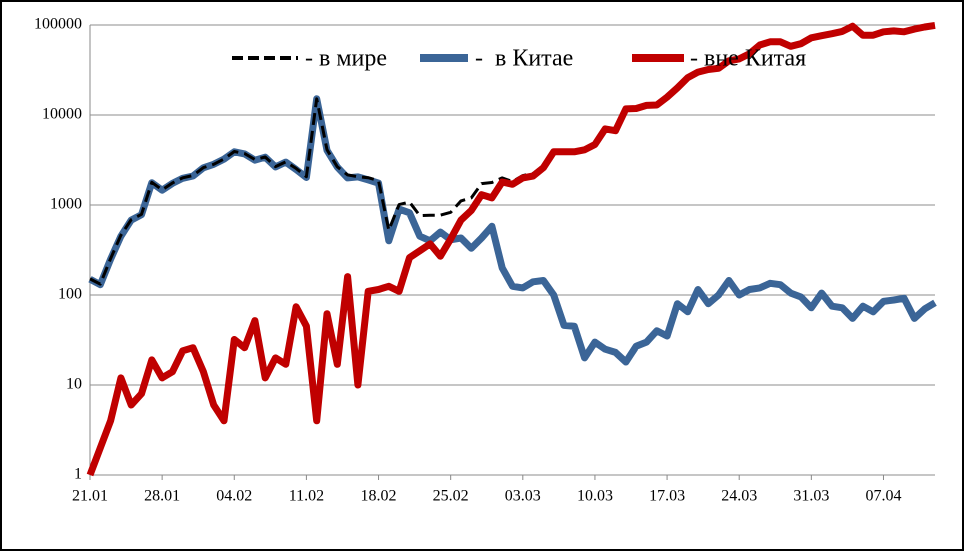  What do you see at coordinates (234, 496) in the screenshot?
I see `x-tick-label: 04.02` at bounding box center [234, 496].